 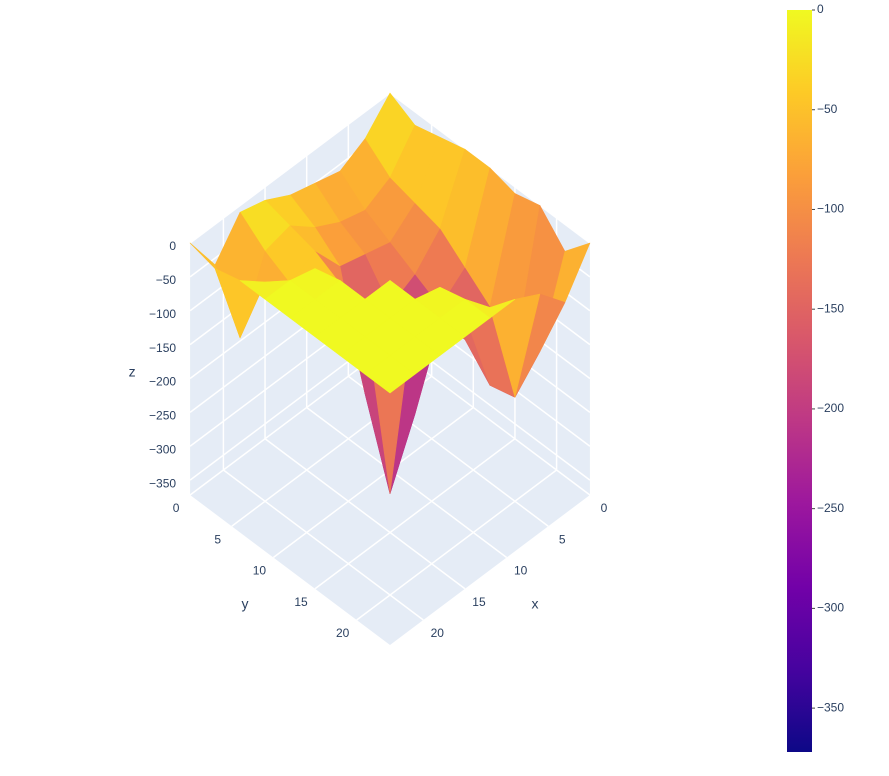 I want to click on x-tick-label: 20, so click(x=438, y=633).